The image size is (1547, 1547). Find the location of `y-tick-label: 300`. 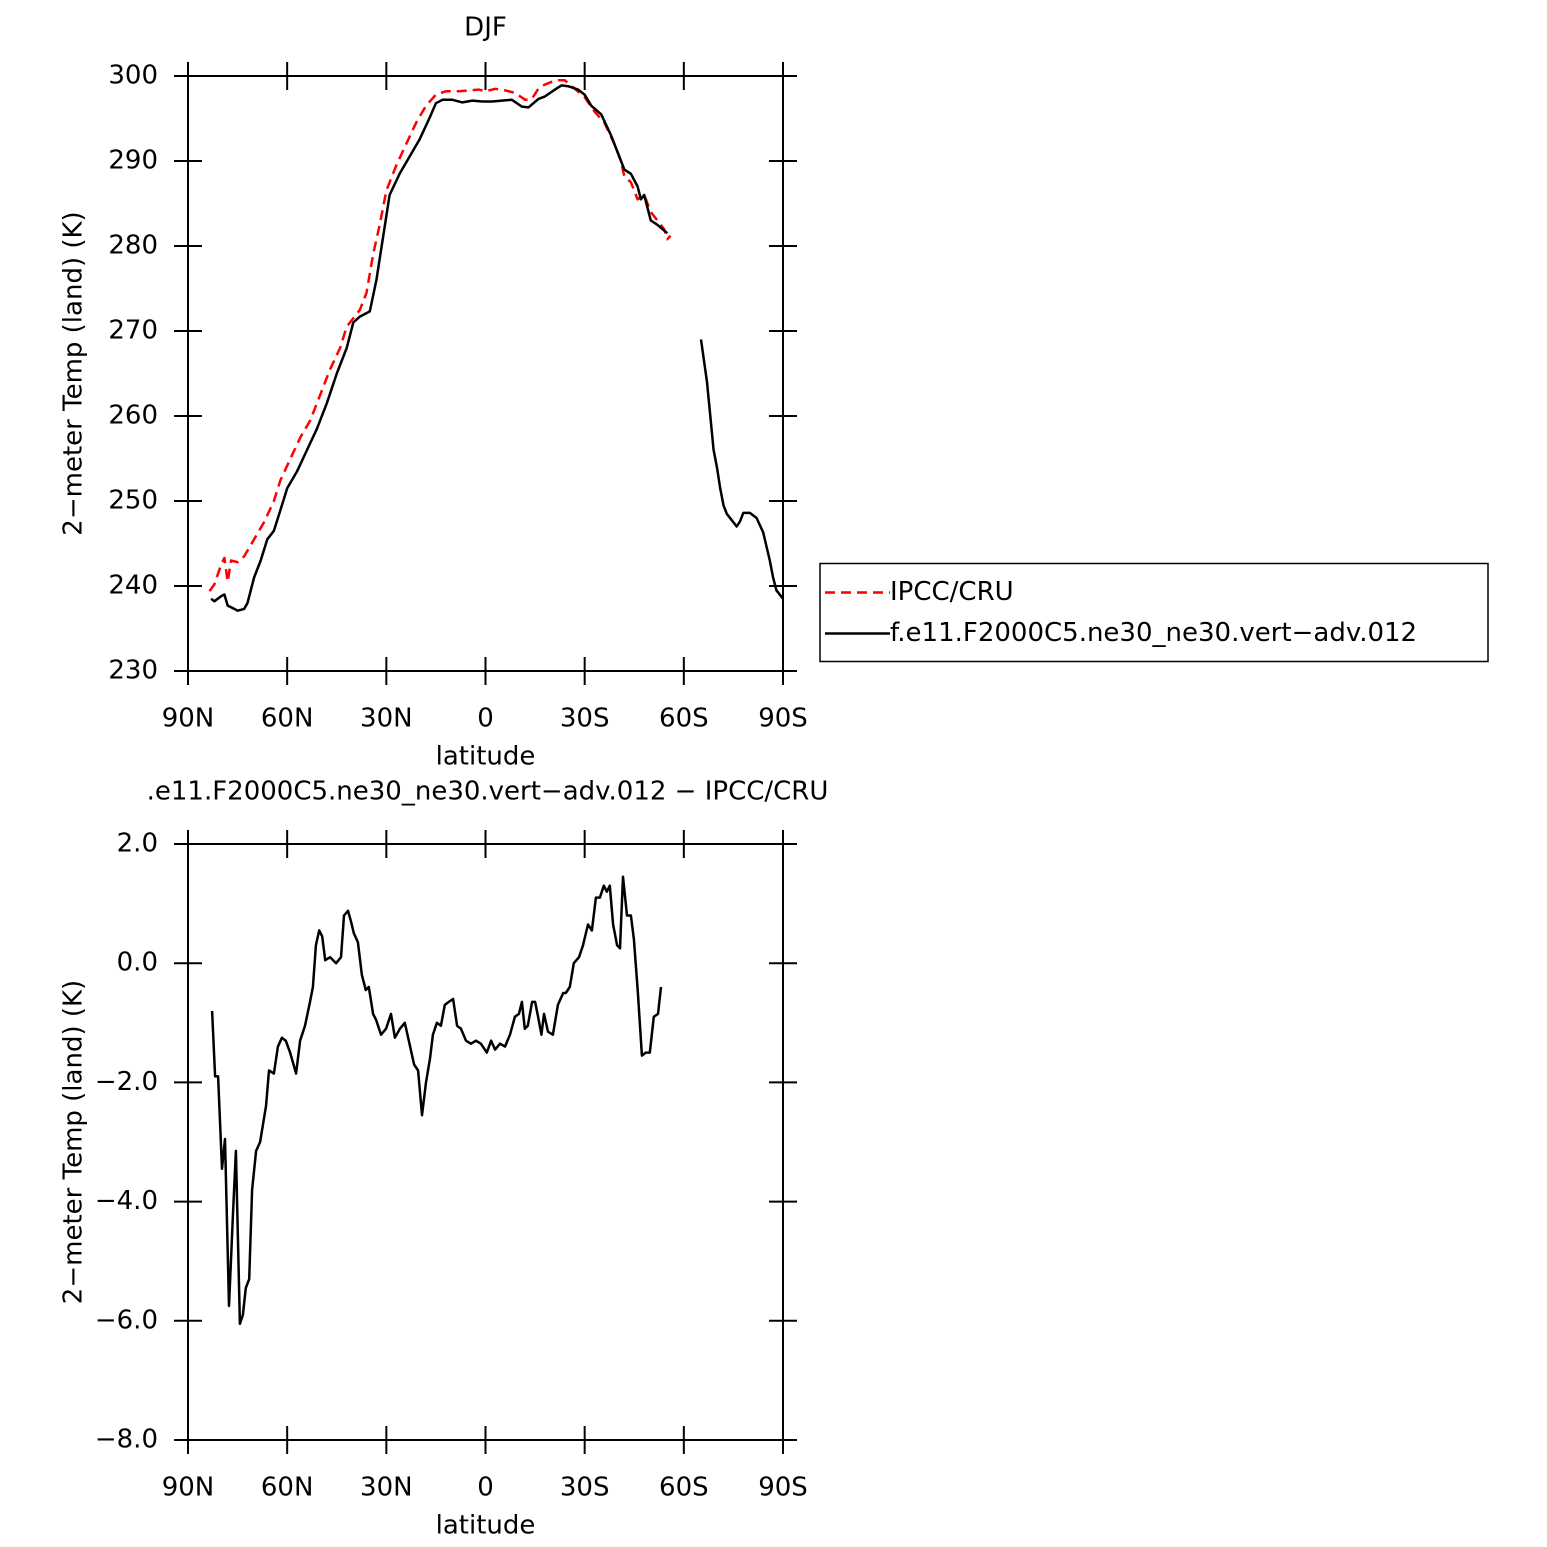

y-tick-label: 300 is located at coordinates (133, 76).